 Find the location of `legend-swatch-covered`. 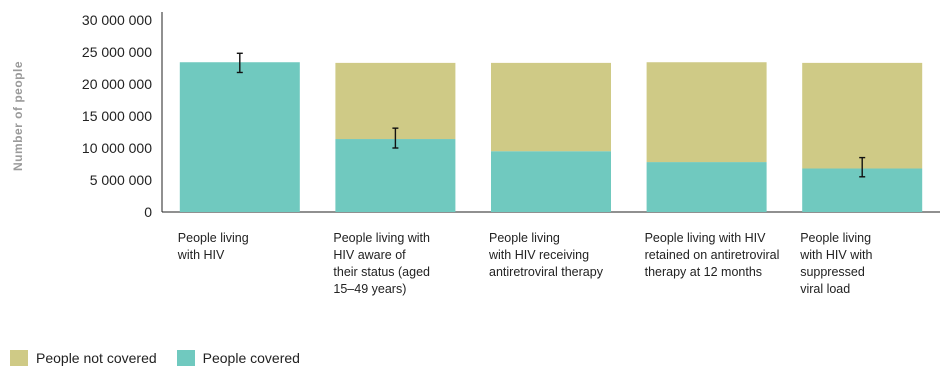

legend-swatch-covered is located at coordinates (185, 358).